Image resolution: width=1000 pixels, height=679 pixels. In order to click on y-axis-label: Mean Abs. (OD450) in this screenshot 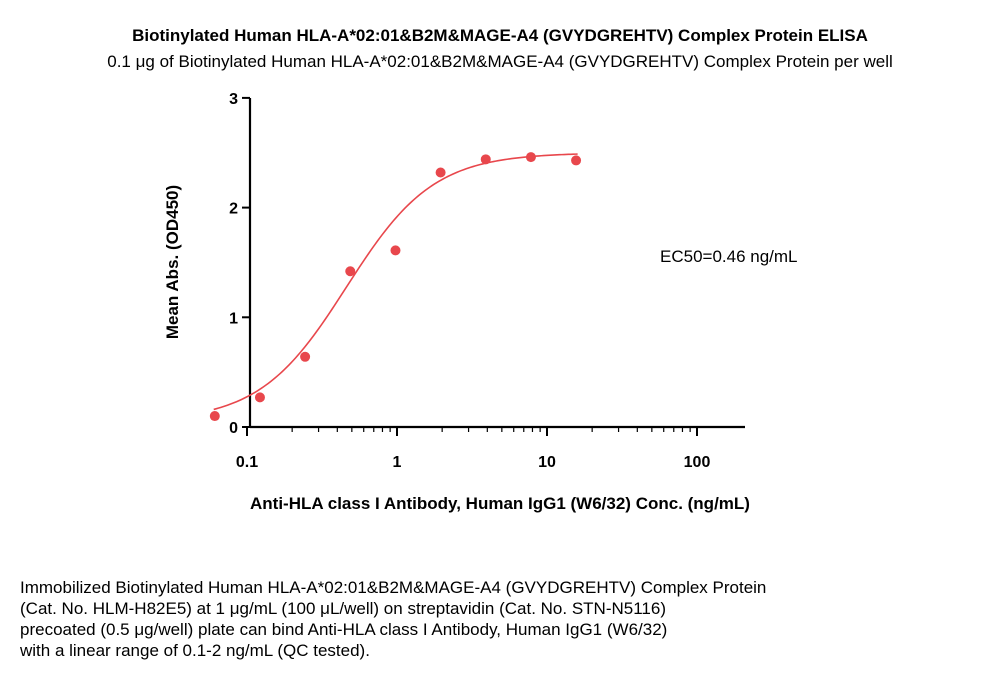, I will do `click(172, 262)`.